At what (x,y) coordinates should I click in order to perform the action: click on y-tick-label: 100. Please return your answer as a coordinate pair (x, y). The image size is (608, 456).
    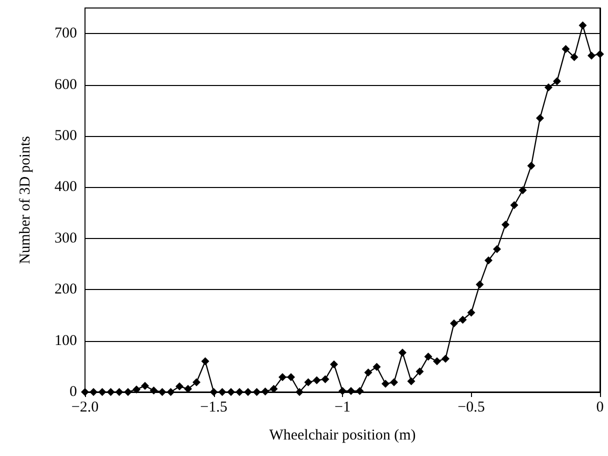
    Looking at the image, I should click on (65, 340).